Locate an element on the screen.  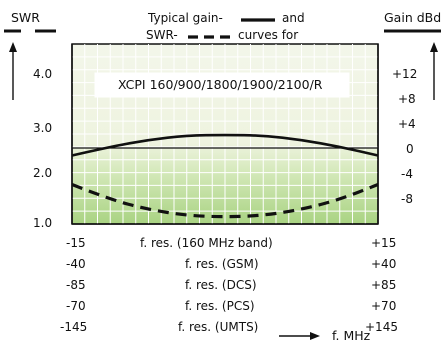
gain-axis-arrowhead is located at coordinates (434, 47).